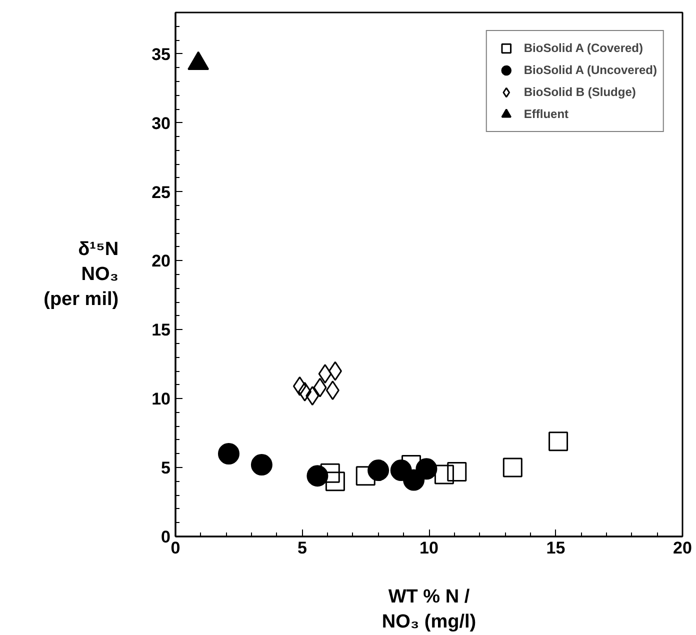 The image size is (696, 635). What do you see at coordinates (166, 468) in the screenshot?
I see `y-tick-label: 5` at bounding box center [166, 468].